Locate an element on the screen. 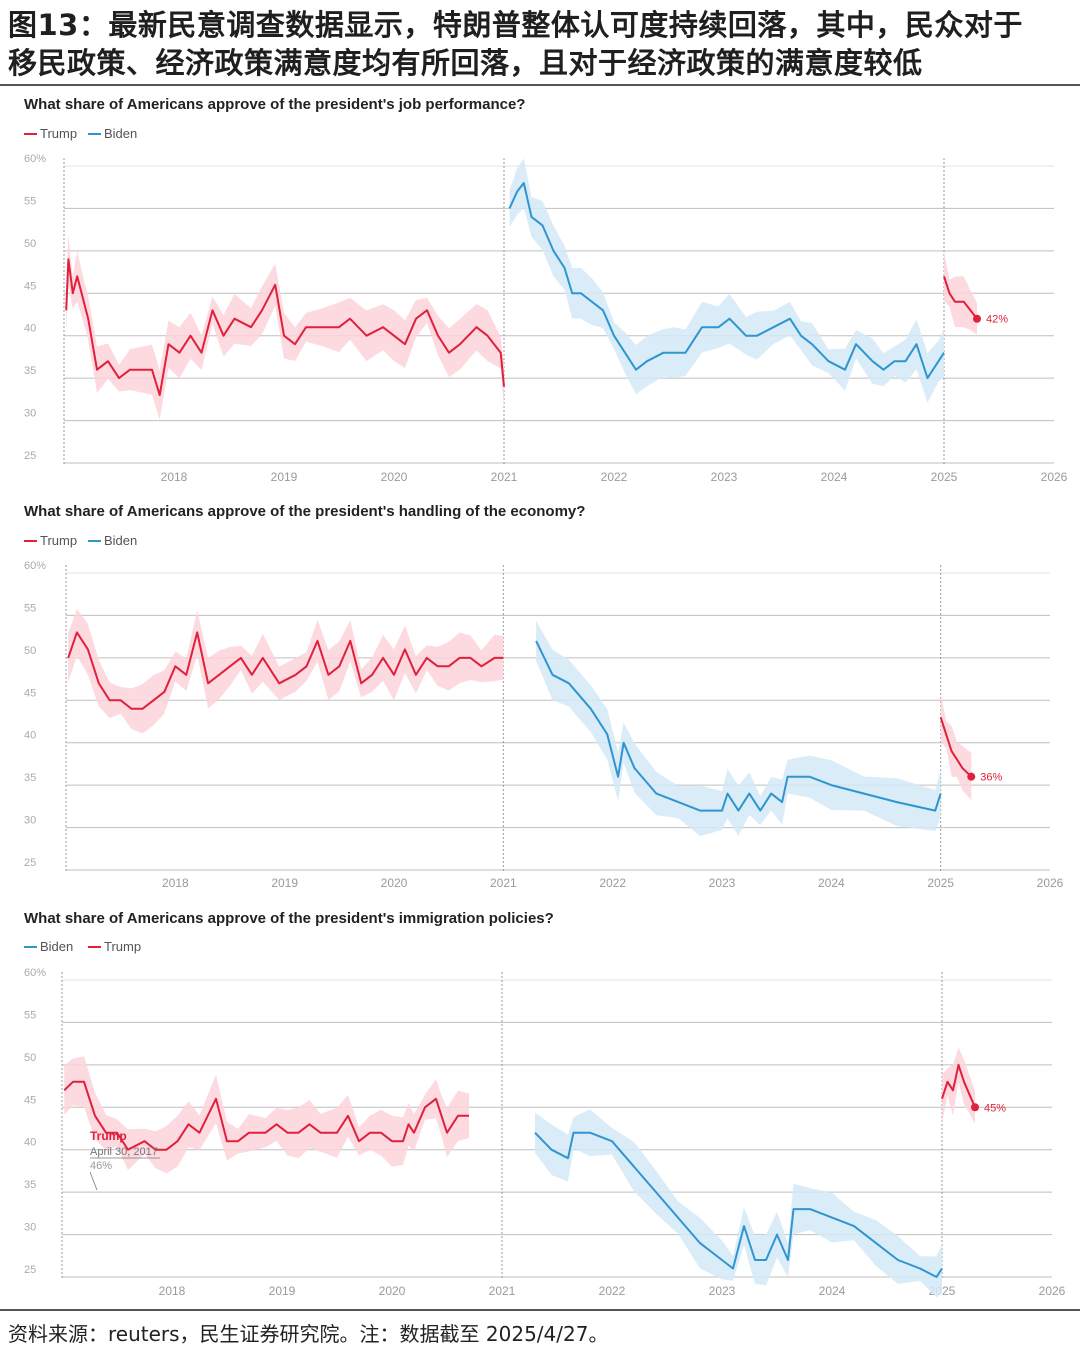  annotation-pointer is located at coordinates (93, 1181).